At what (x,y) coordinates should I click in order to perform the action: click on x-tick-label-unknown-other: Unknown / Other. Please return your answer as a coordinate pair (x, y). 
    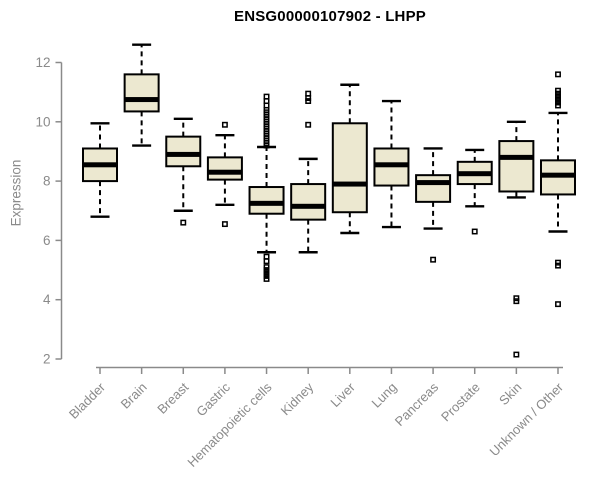
    Looking at the image, I should click on (527, 419).